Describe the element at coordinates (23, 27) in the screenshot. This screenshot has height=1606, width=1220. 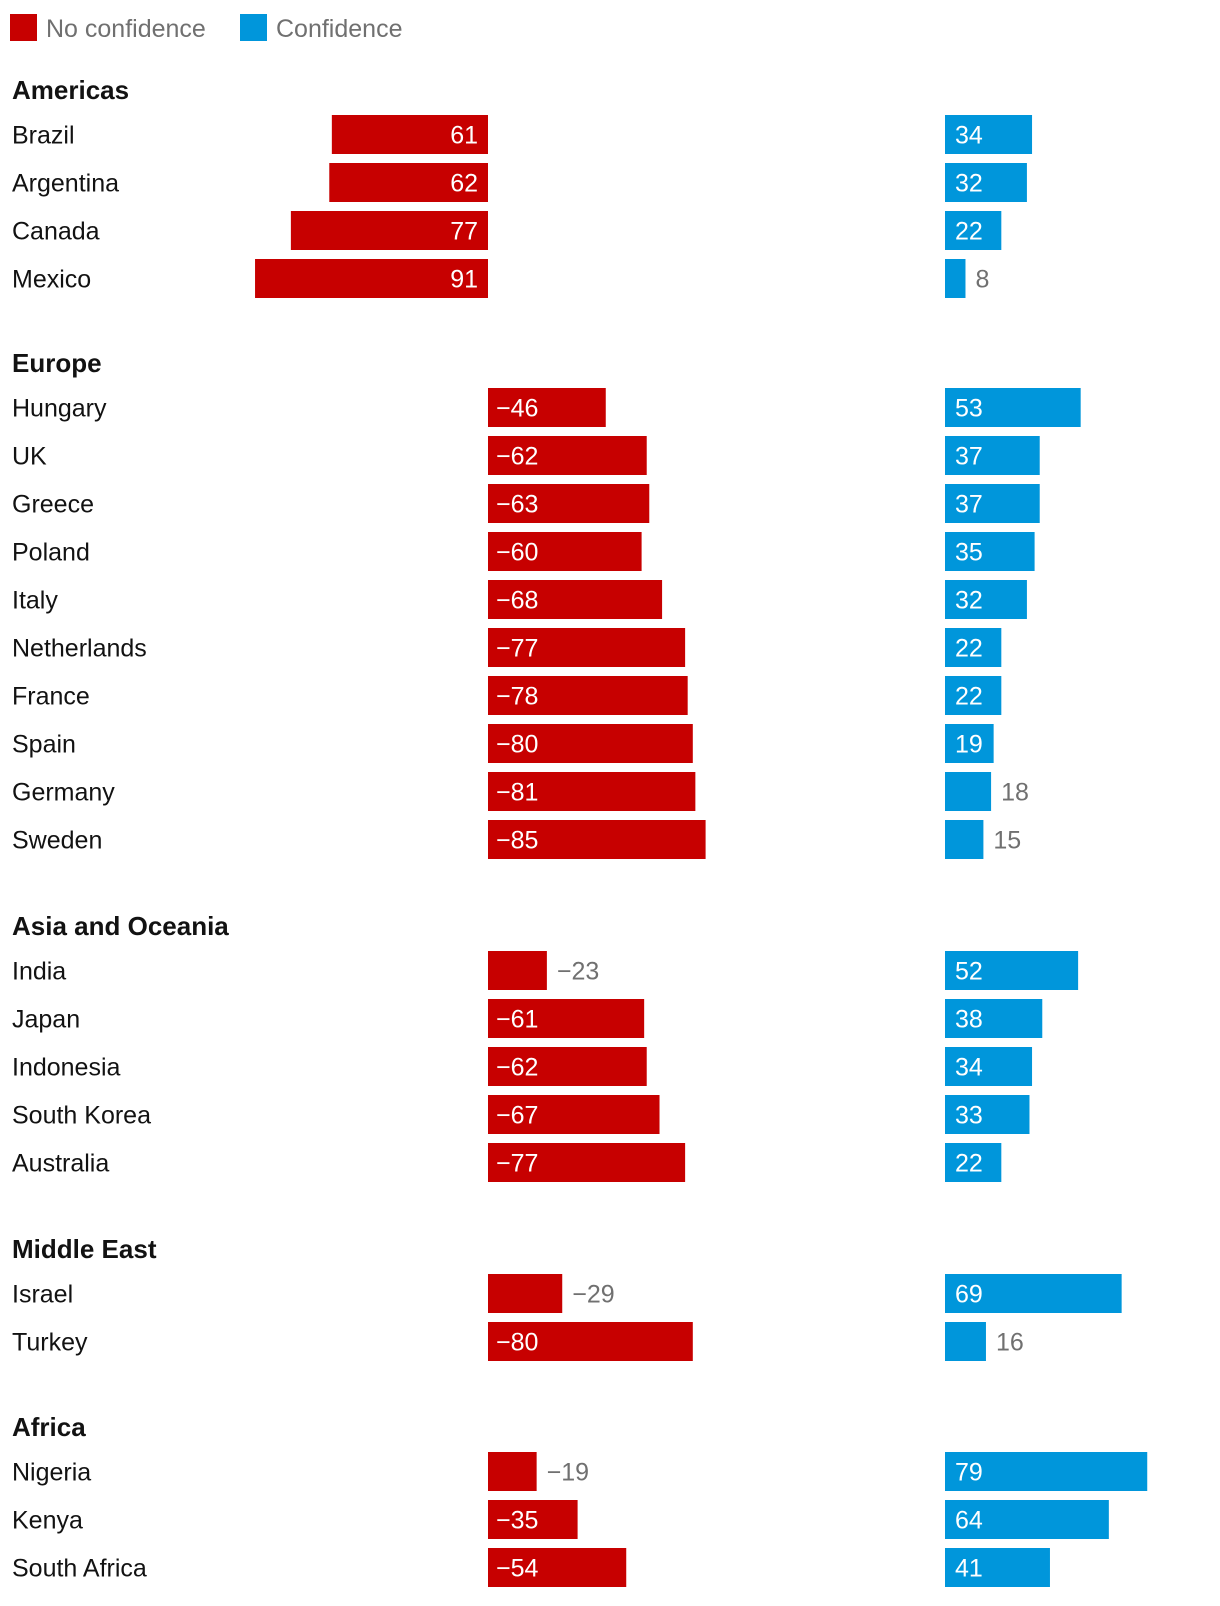
I see `legend-swatch-no-confidence` at that location.